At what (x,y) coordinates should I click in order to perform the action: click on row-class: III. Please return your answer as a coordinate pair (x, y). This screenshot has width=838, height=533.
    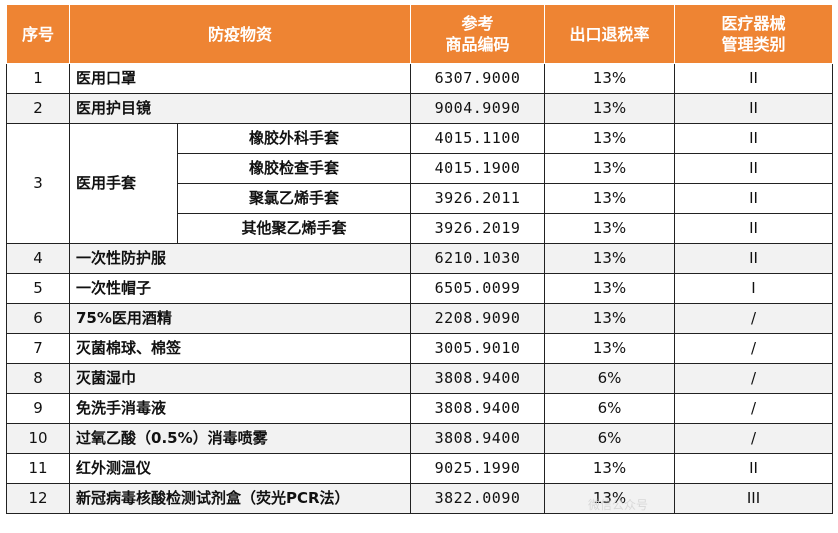
    Looking at the image, I should click on (754, 498).